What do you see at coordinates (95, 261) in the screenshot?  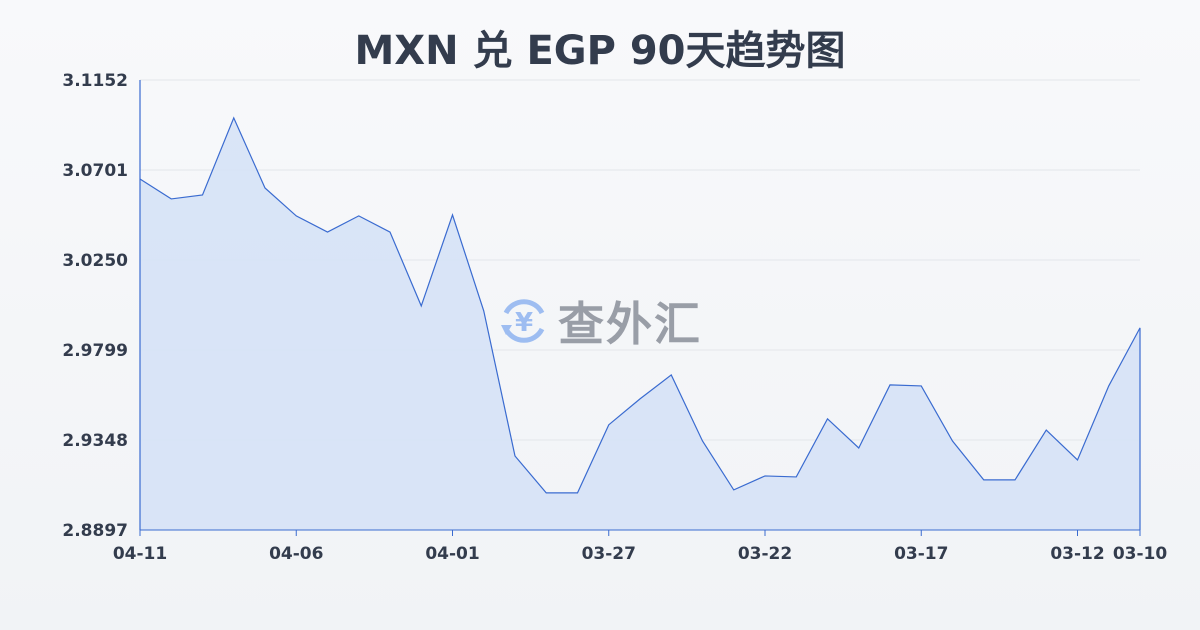 I see `y-tick-label: 3.0250` at bounding box center [95, 261].